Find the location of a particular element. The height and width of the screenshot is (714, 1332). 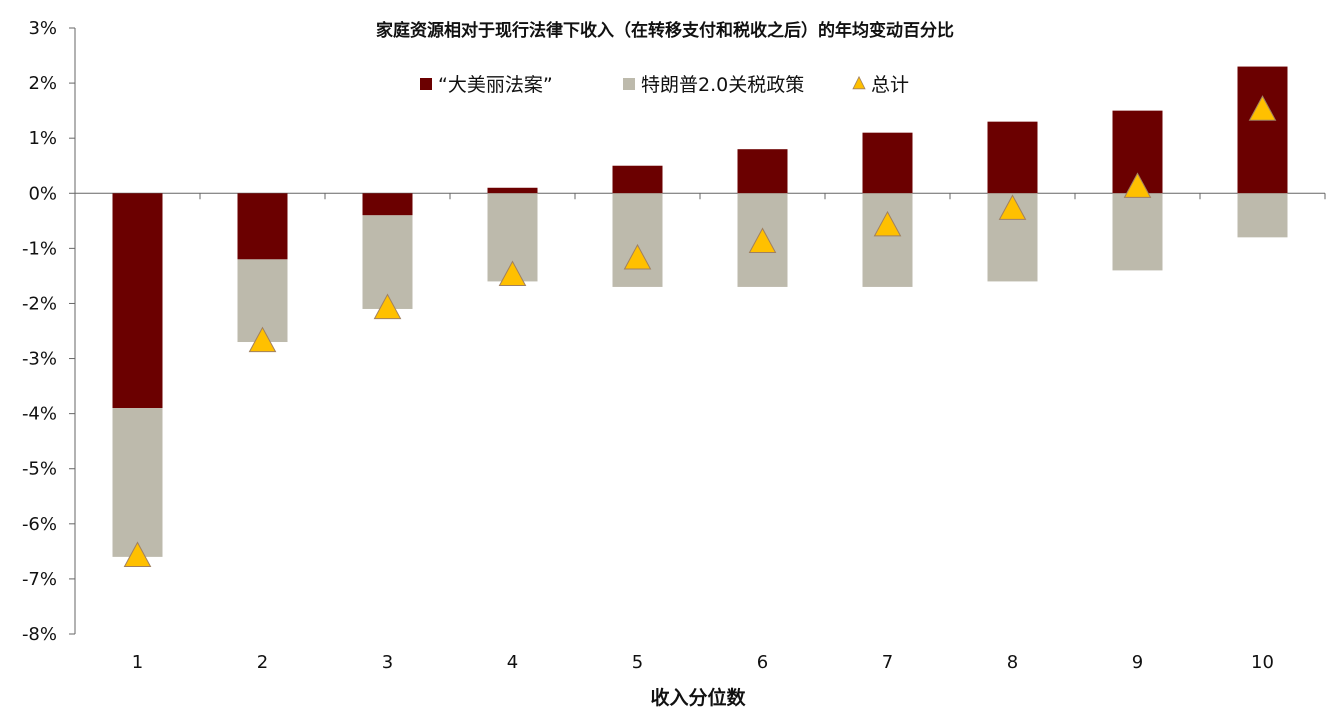

legend-label: 特朗普2.0关税政策 is located at coordinates (722, 85).